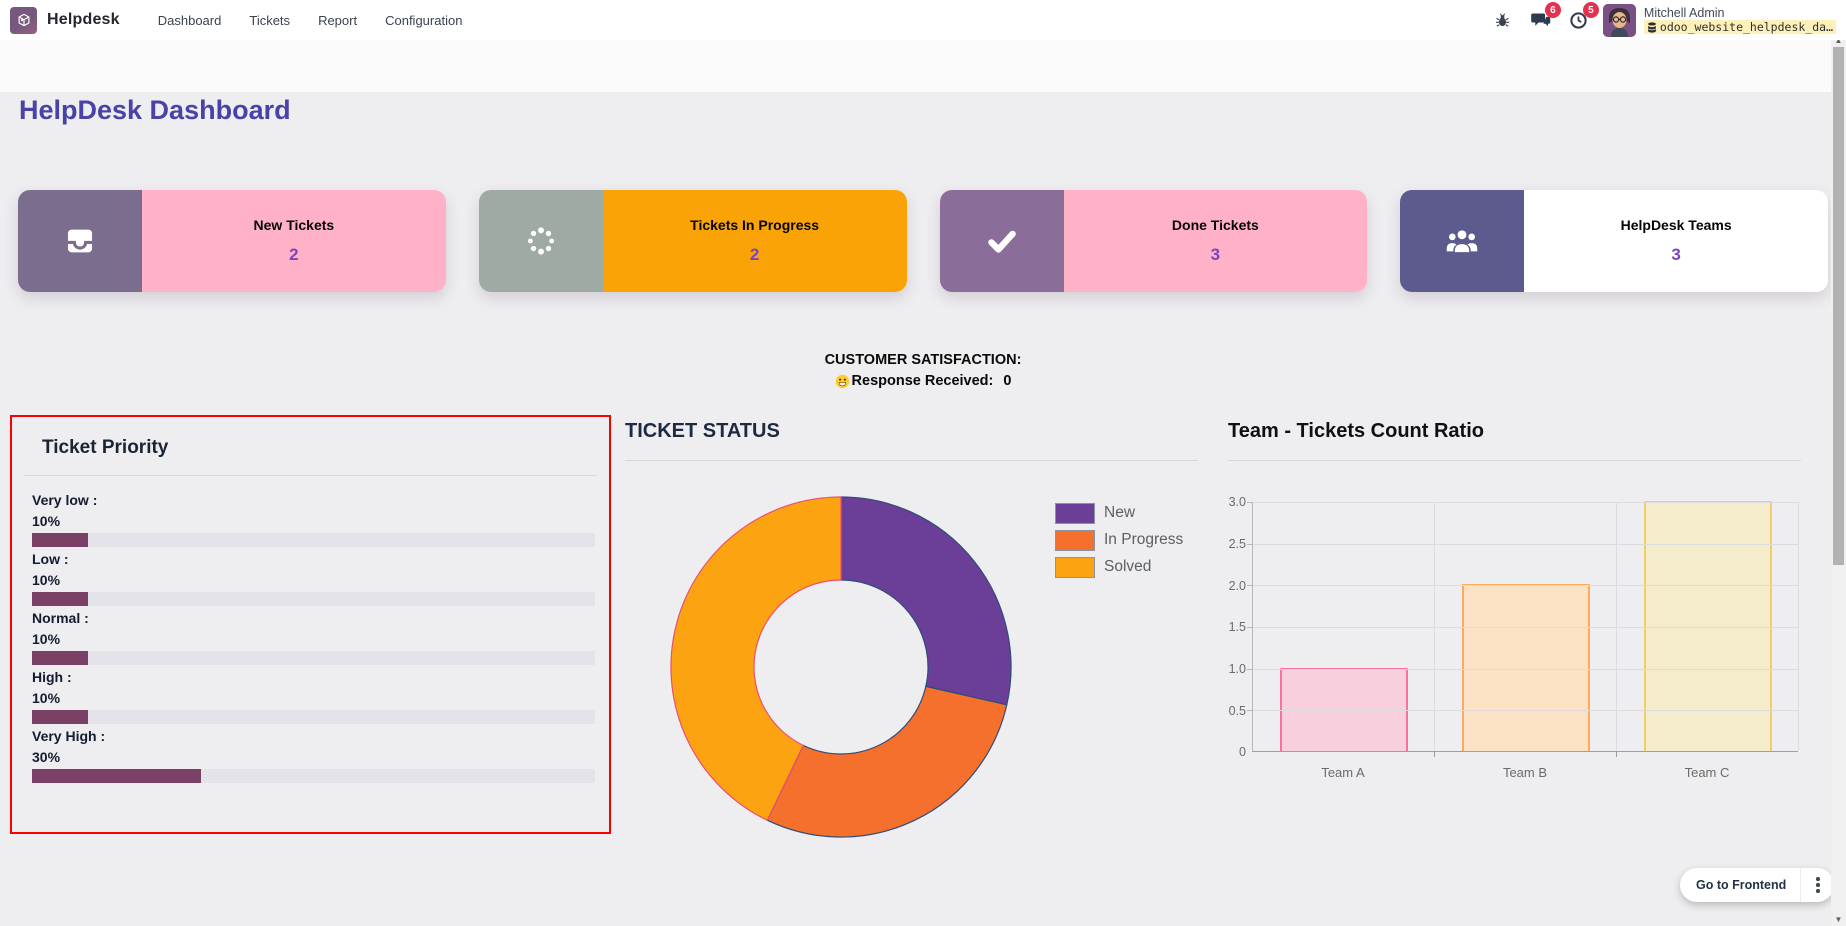 The image size is (1846, 926). I want to click on satisfaction-label: Response Received:, so click(922, 381).